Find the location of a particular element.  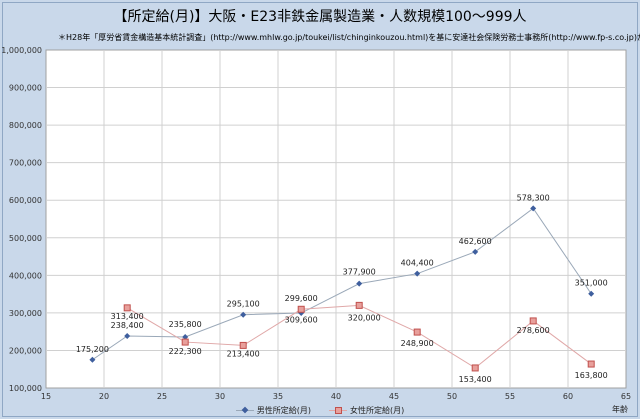

legend: 男性所定給(月) 女性所定給(月) is located at coordinates (320, 410).